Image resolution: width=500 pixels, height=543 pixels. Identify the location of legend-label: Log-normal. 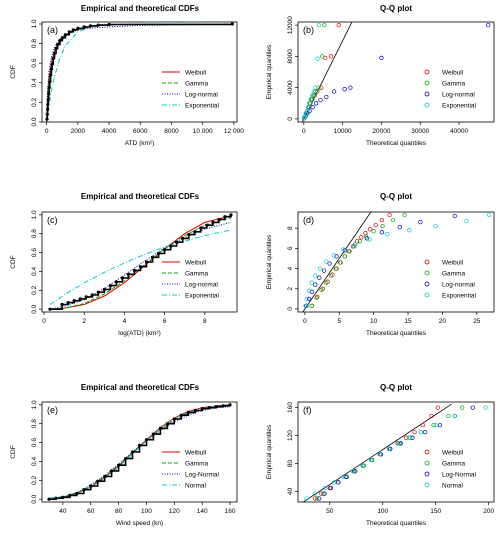
(458, 284).